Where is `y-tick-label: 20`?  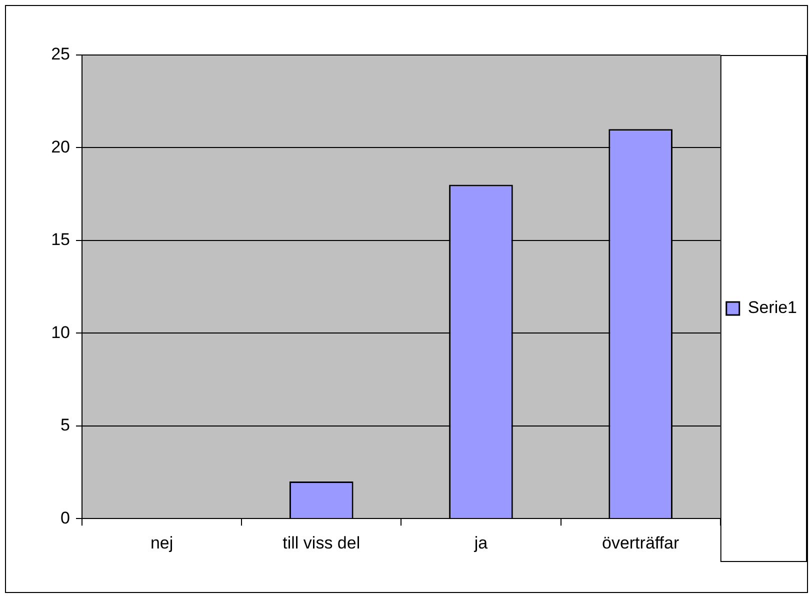
y-tick-label: 20 is located at coordinates (60, 146).